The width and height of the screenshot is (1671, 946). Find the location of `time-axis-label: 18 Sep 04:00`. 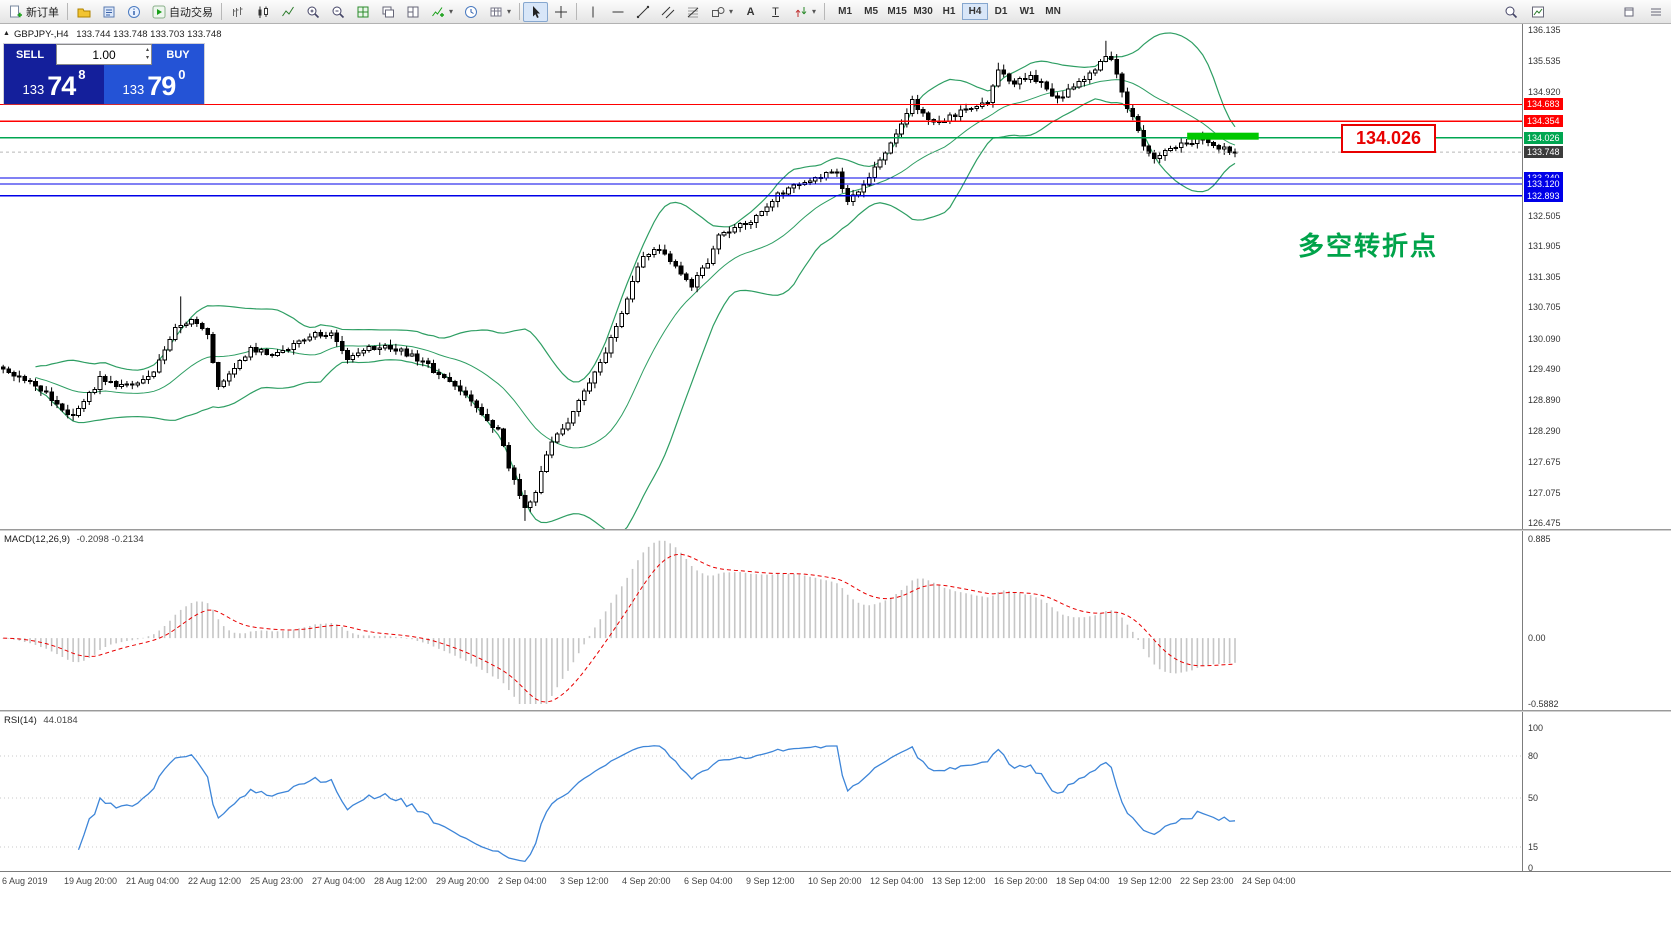

time-axis-label: 18 Sep 04:00 is located at coordinates (1083, 881).